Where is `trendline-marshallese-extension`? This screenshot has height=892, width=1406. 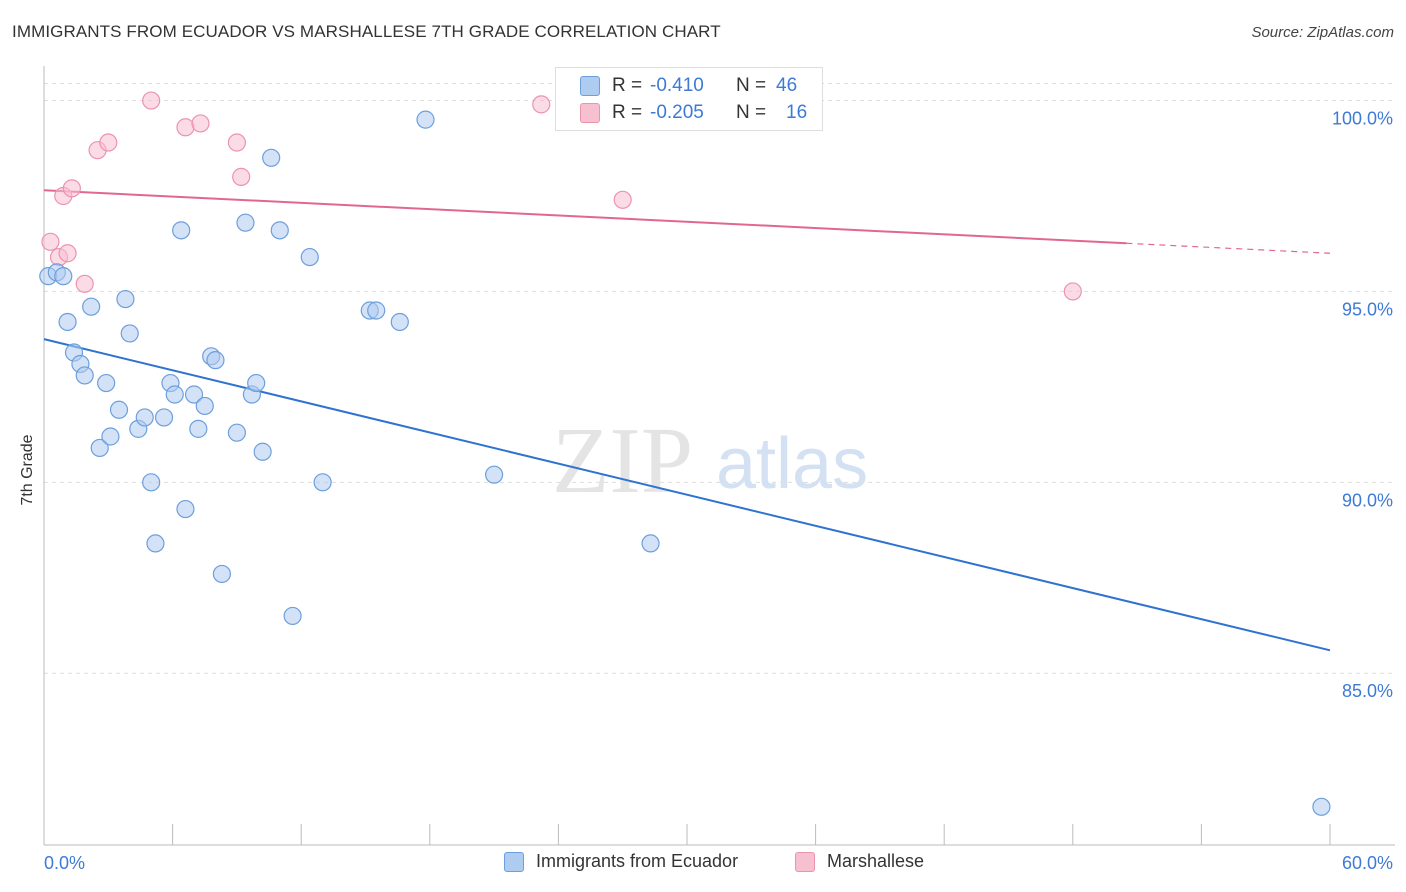
trendline-marshallese-extension is located at coordinates (1228, 248).